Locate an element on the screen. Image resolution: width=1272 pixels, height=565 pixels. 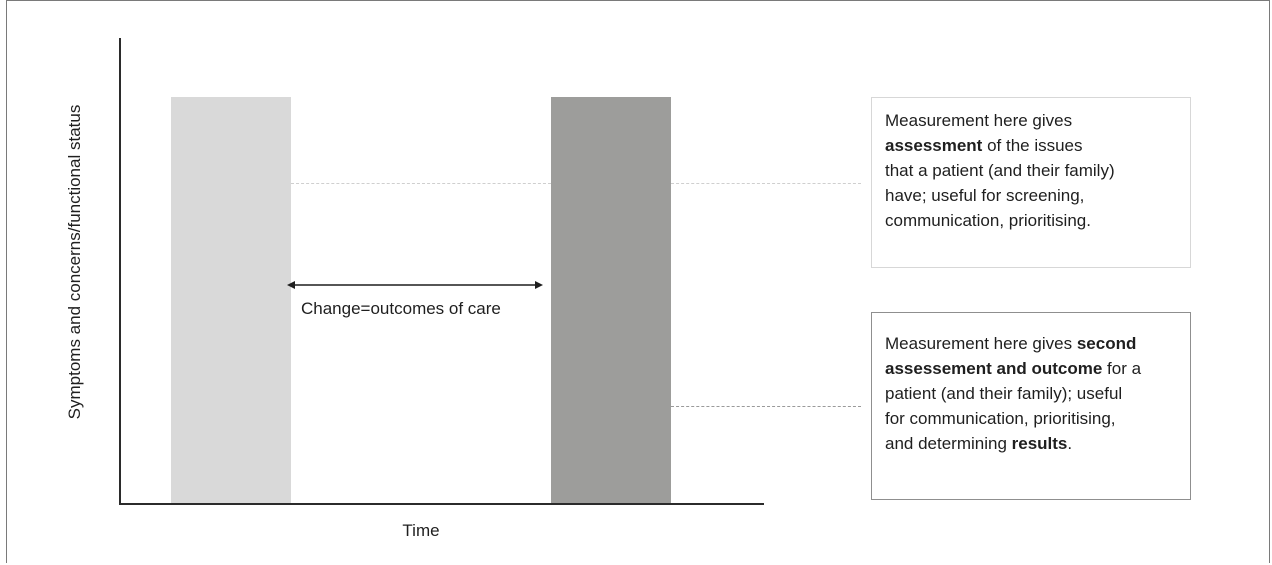
callout-one-line-2-rest: of the issues is located at coordinates (1032, 145).